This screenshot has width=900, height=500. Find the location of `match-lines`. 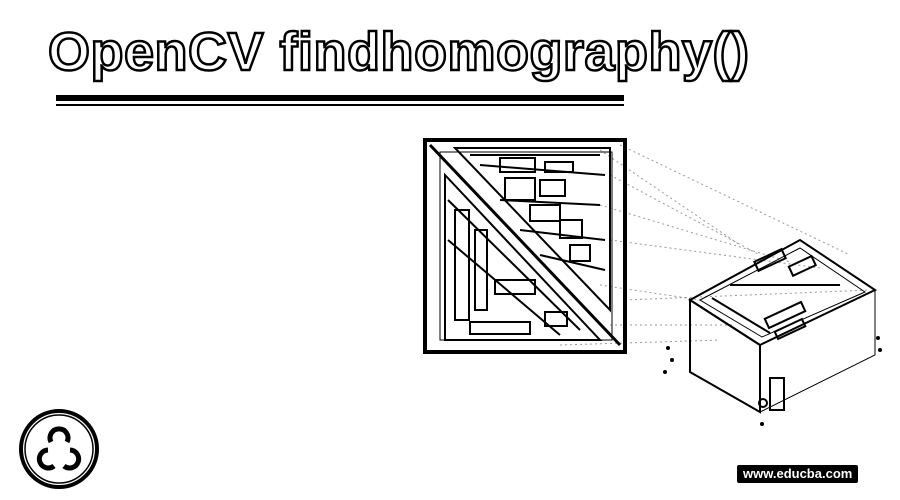

match-lines is located at coordinates (715, 245).